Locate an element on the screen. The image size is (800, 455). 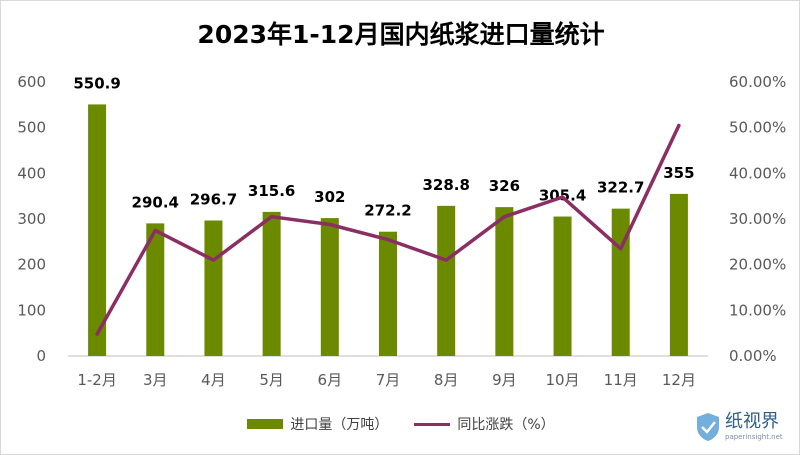
legend-swatch-bar is located at coordinates (265, 424).